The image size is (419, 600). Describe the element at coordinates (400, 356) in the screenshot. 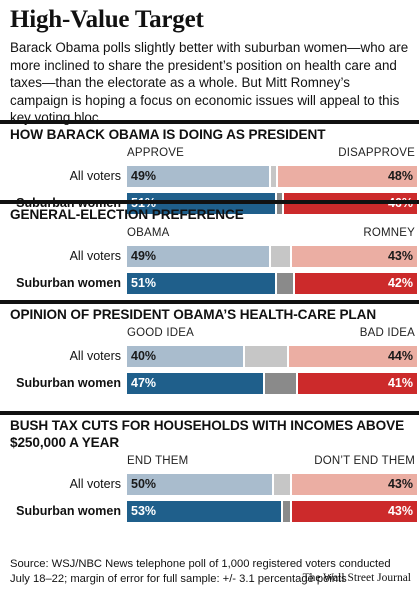

I see `right-value-label: 44%` at that location.